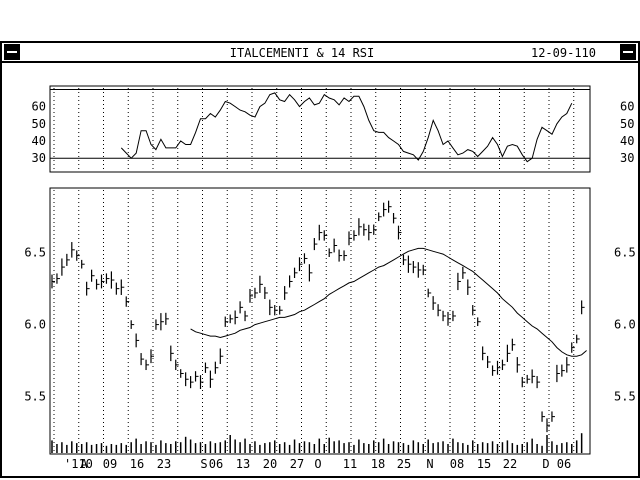 The height and width of the screenshot is (480, 640). Describe the element at coordinates (404, 464) in the screenshot. I see `x-tick-label: 25` at that location.